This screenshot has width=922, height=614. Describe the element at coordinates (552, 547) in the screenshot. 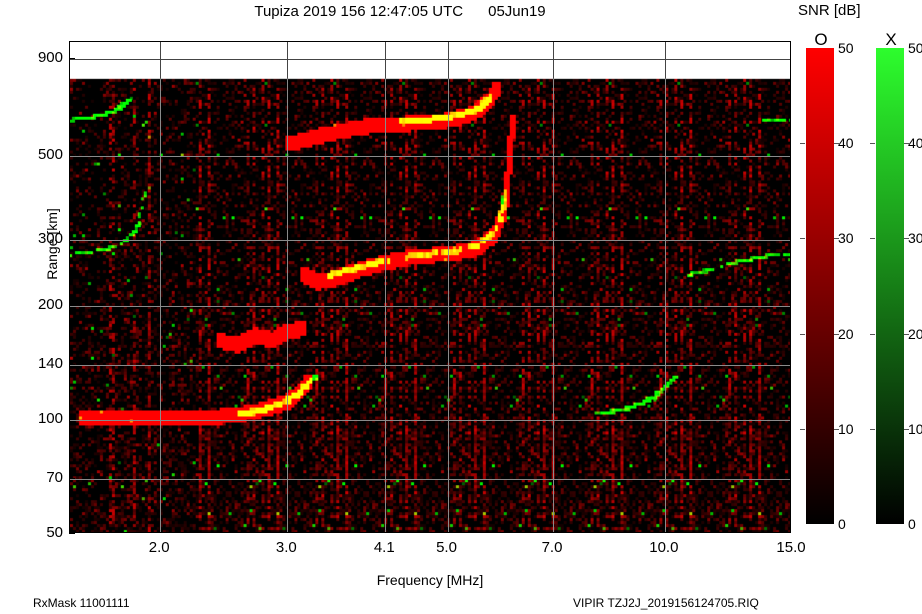

I see `x-tick-label: 7.0` at that location.